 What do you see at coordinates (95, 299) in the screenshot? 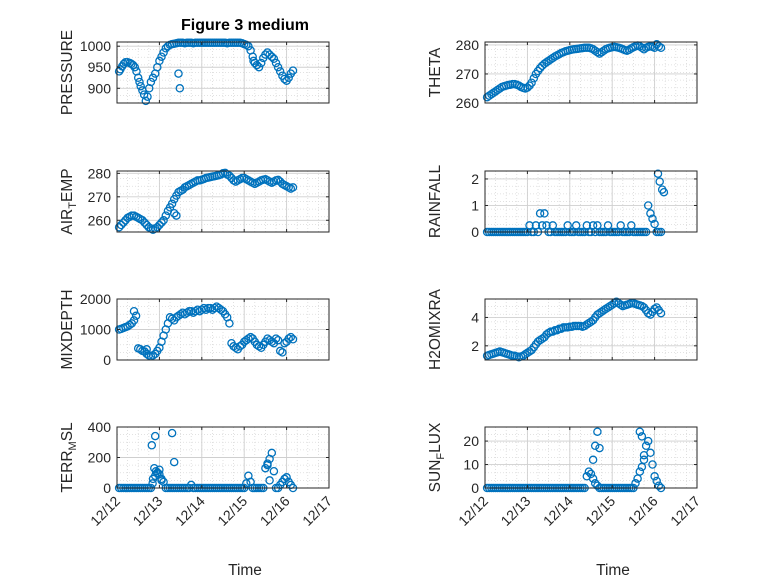
I see `y-tick-label: 2000` at bounding box center [95, 299].